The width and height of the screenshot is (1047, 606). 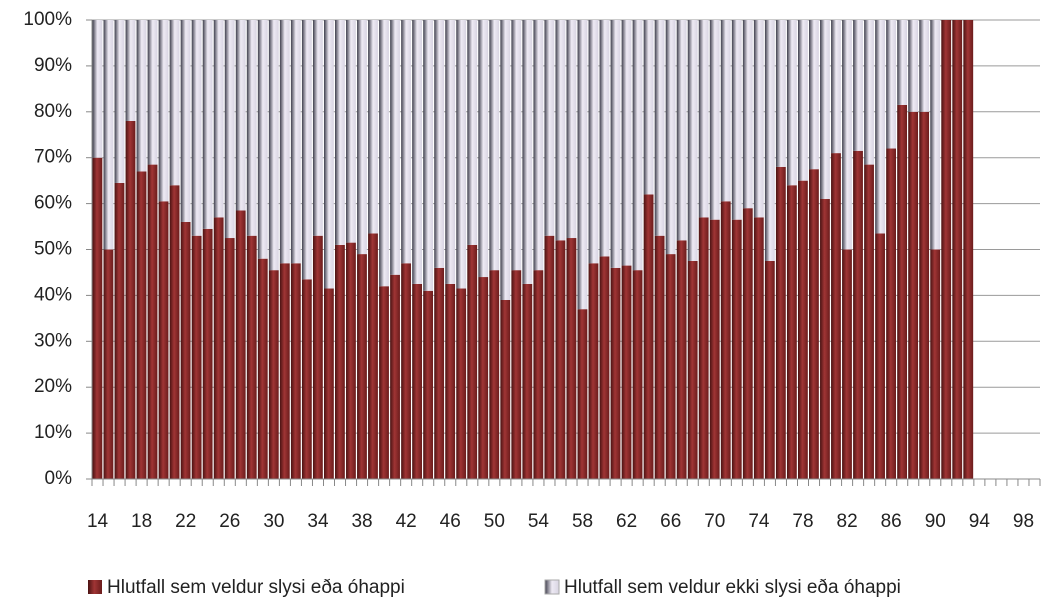 What do you see at coordinates (802, 521) in the screenshot?
I see `x-tick-label: 78` at bounding box center [802, 521].